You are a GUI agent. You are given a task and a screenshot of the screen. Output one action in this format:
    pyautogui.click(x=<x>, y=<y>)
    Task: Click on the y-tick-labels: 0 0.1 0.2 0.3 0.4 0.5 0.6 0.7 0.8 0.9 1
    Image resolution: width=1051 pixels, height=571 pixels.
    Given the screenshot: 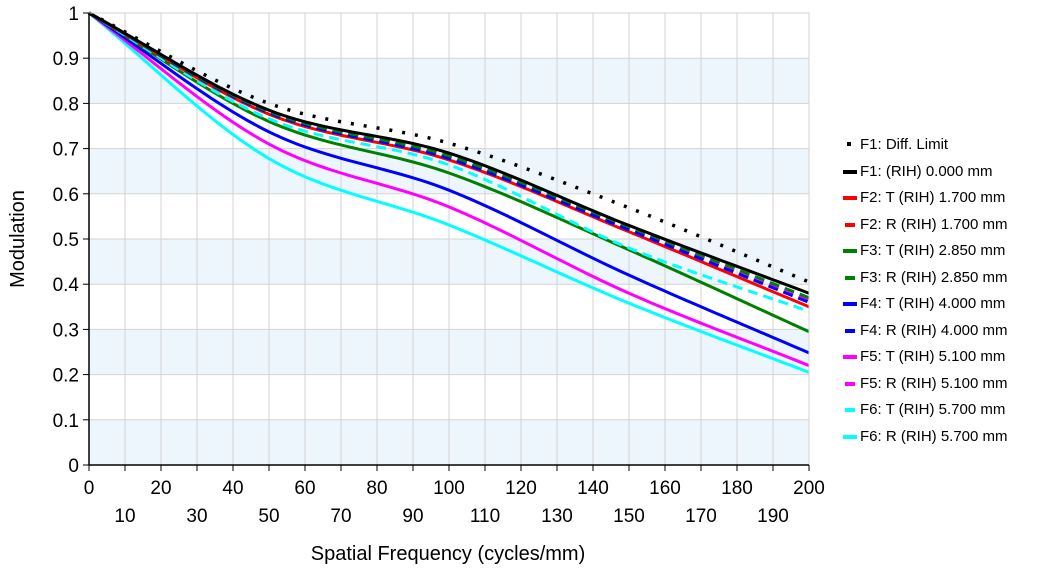 What is the action you would take?
    pyautogui.click(x=66, y=240)
    